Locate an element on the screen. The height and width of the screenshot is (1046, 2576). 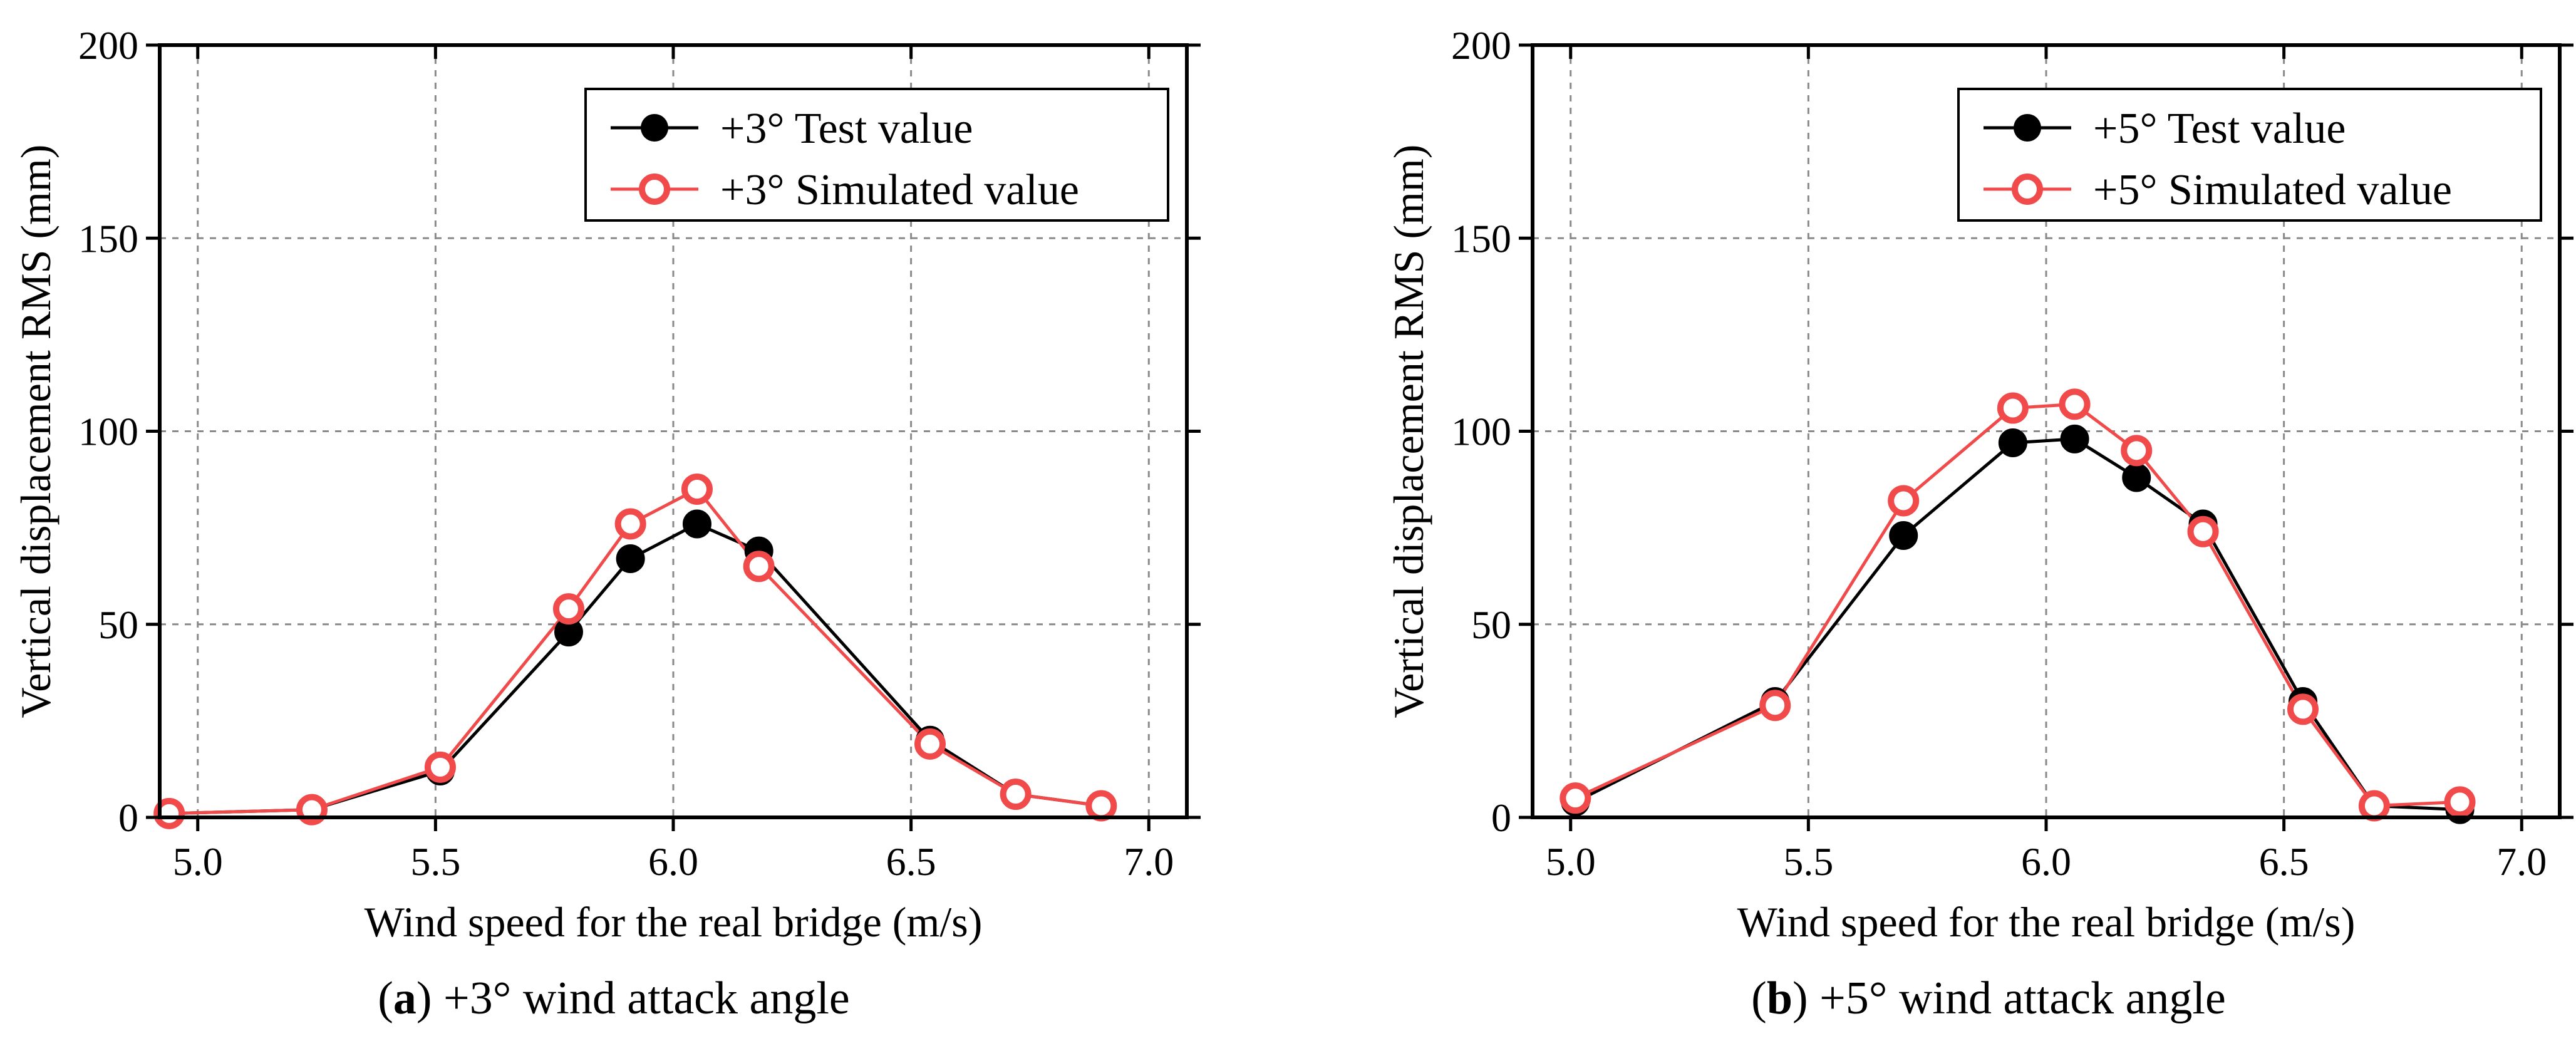
caption-text: ) +3° wind attack angle is located at coordinates (633, 999).